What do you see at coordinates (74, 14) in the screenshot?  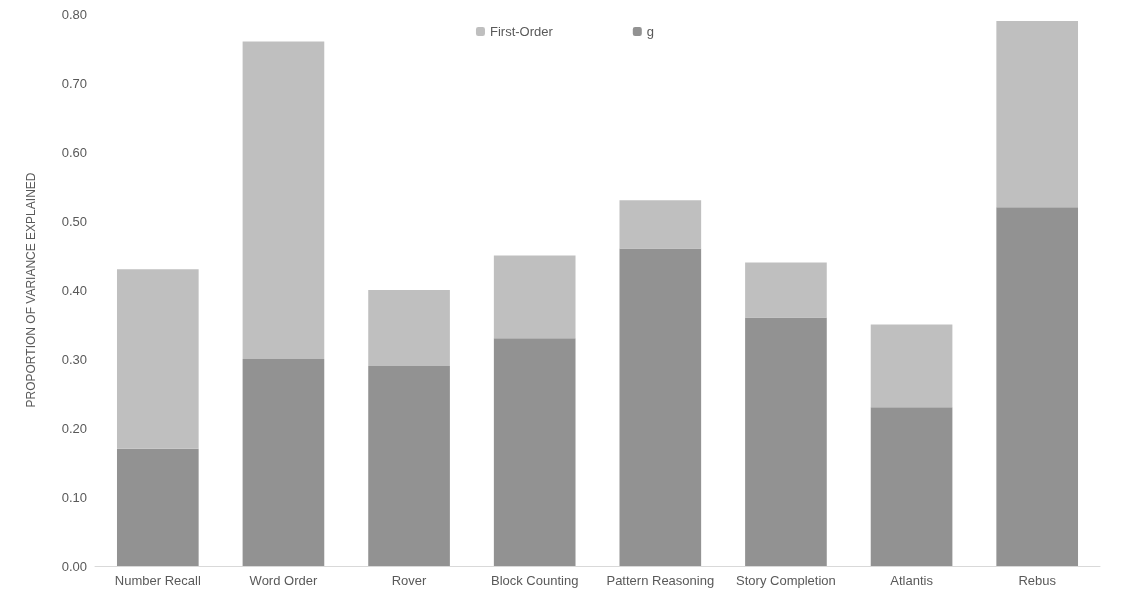 I see `y-tick-label: 0.80` at bounding box center [74, 14].